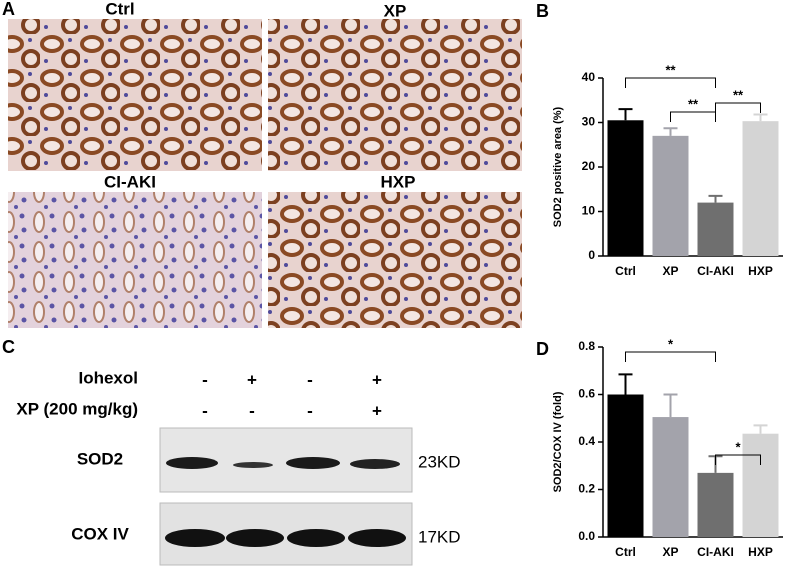 This screenshot has height=566, width=803. What do you see at coordinates (589, 122) in the screenshot?
I see `y-tick-label: 30` at bounding box center [589, 122].